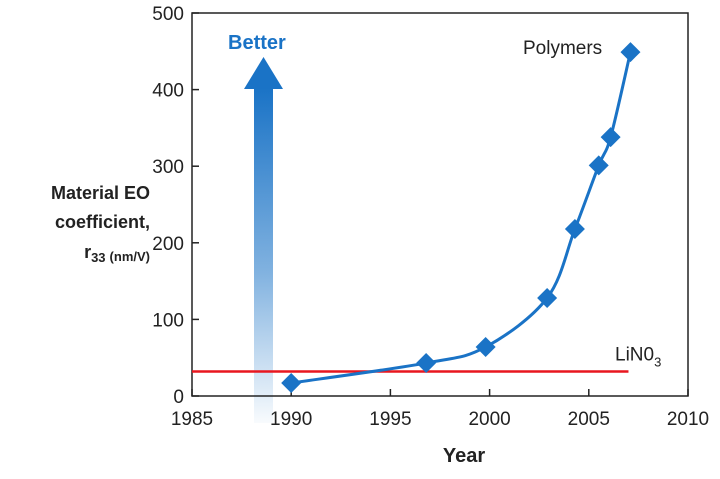  What do you see at coordinates (291, 419) in the screenshot?
I see `x-tick-label: 1990` at bounding box center [291, 419].